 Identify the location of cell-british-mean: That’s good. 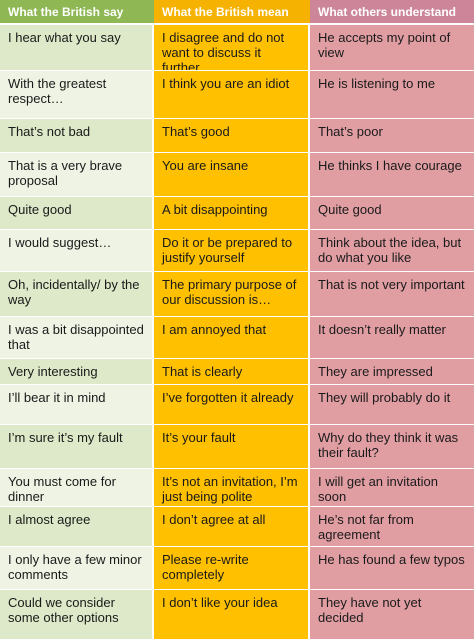
(232, 136).